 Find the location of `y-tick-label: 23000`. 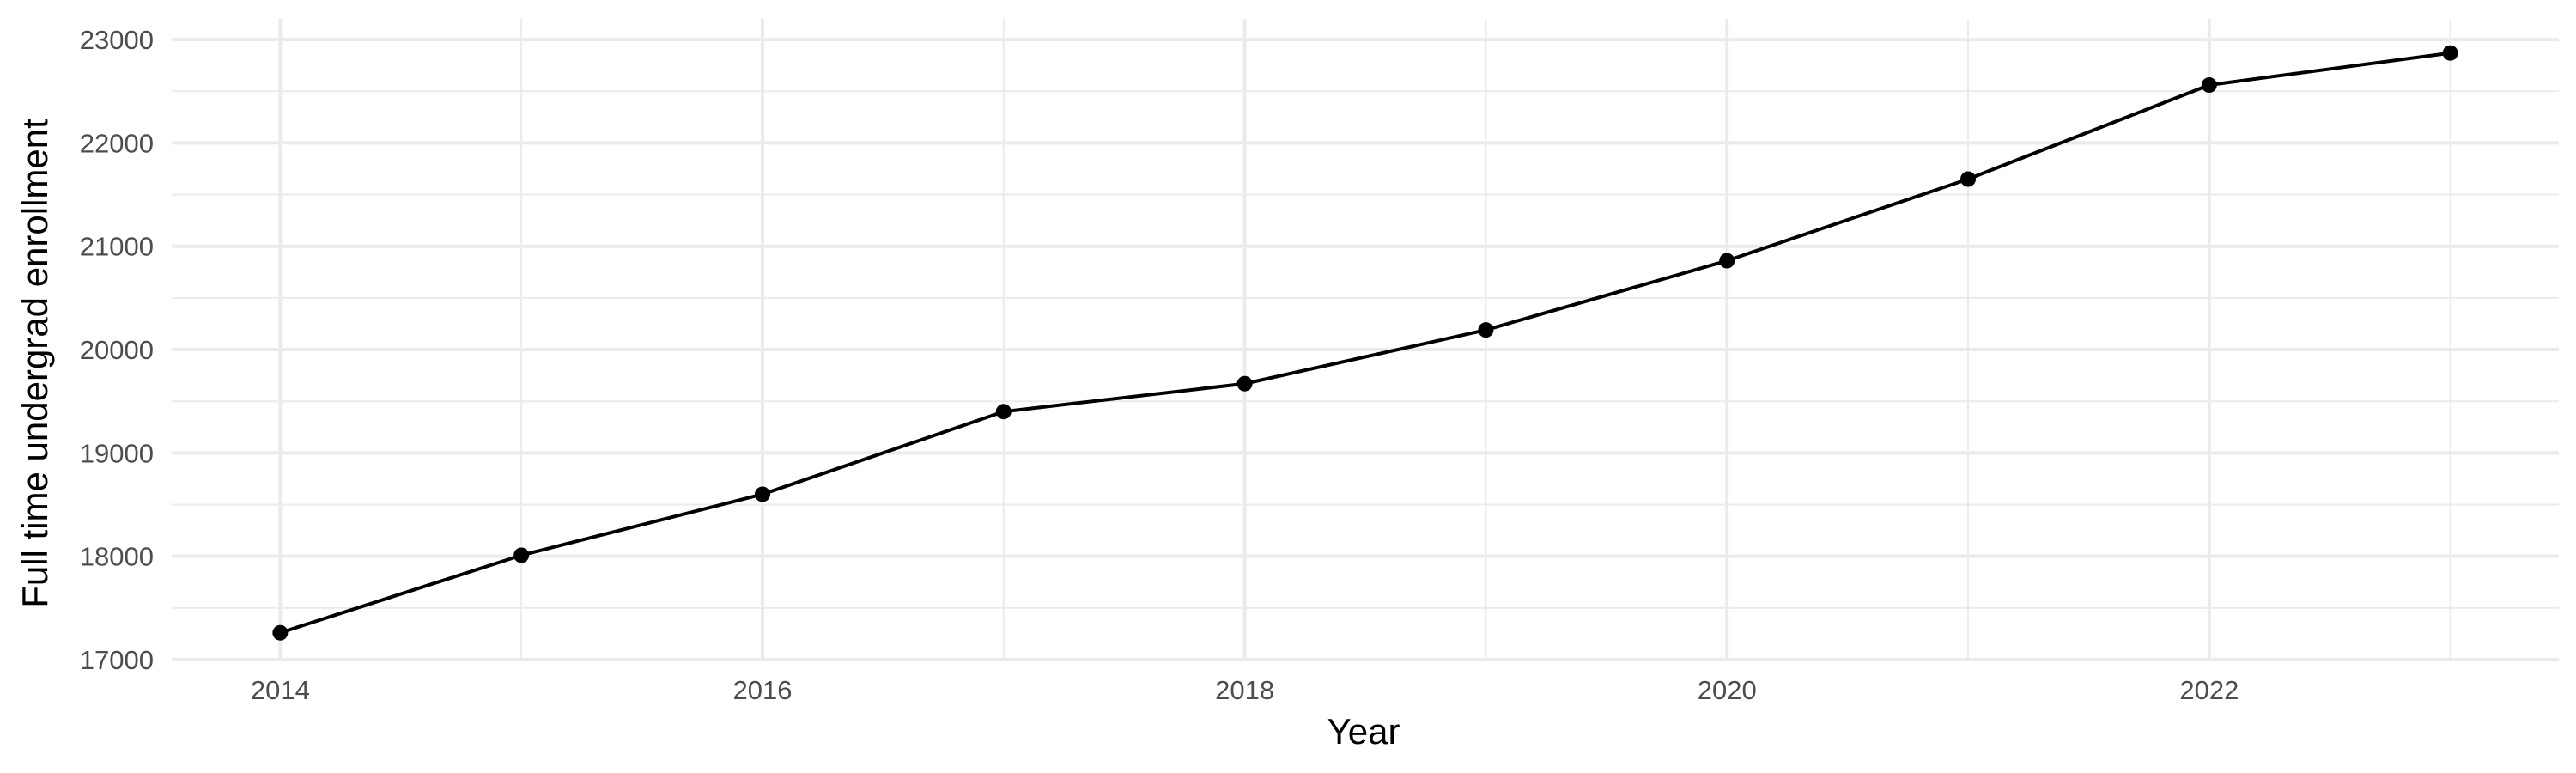

y-tick-label: 23000 is located at coordinates (117, 40).